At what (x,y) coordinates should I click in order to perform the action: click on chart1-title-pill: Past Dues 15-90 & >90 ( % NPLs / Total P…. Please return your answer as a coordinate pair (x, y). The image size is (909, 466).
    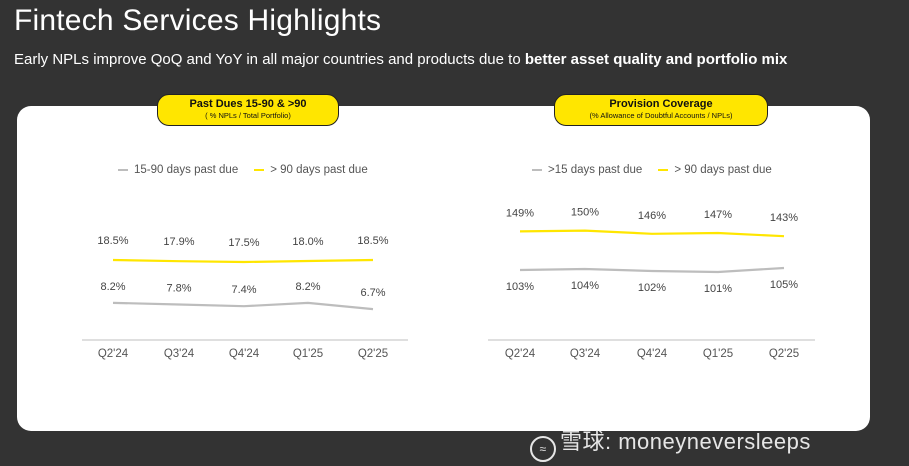
    Looking at the image, I should click on (248, 110).